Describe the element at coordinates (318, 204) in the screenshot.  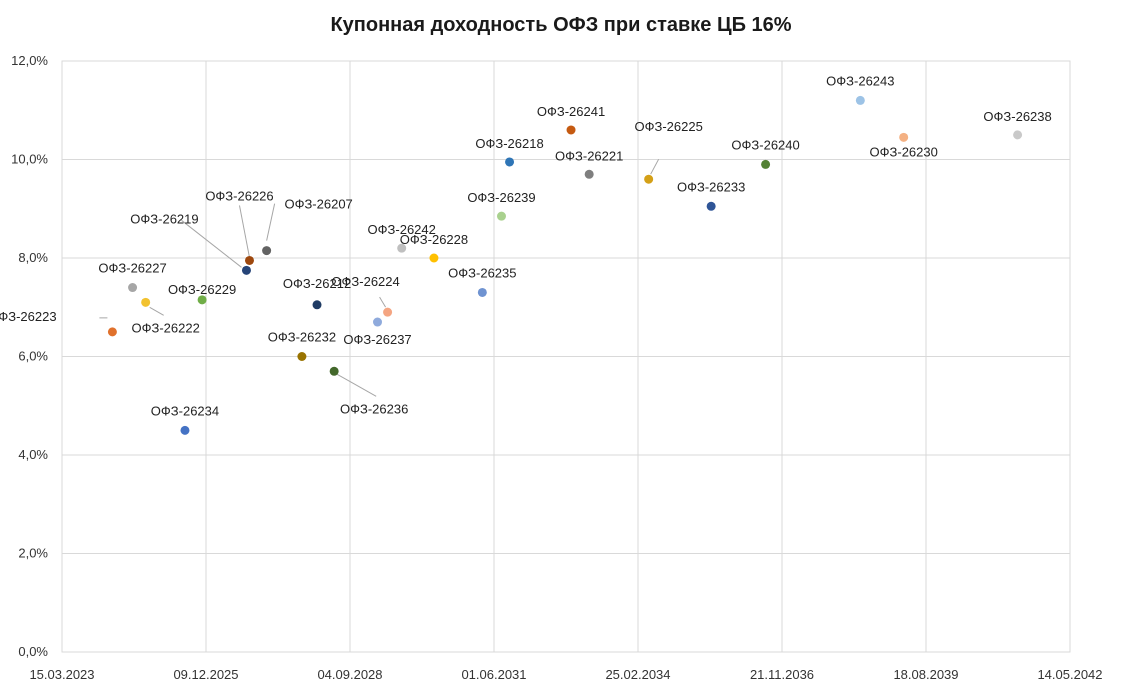
I see `data-label: ОФЗ-26207` at that location.